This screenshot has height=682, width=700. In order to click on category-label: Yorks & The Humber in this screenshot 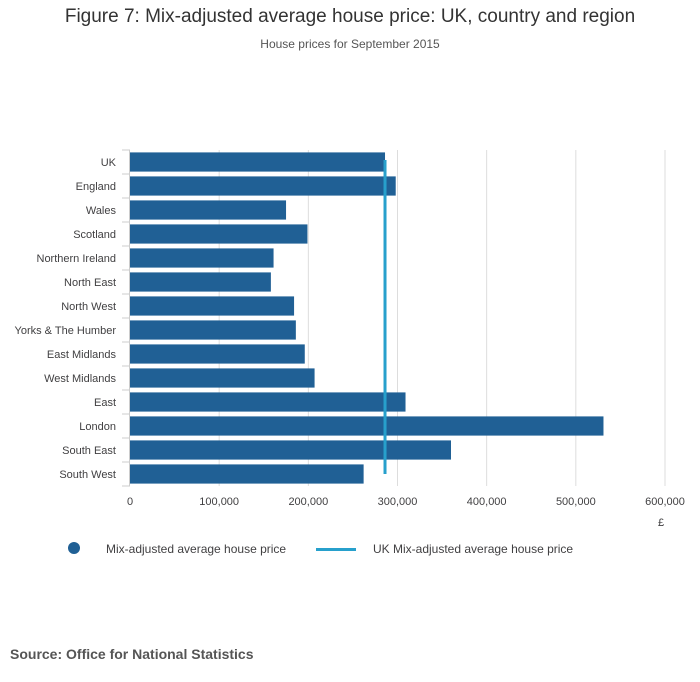, I will do `click(66, 331)`.